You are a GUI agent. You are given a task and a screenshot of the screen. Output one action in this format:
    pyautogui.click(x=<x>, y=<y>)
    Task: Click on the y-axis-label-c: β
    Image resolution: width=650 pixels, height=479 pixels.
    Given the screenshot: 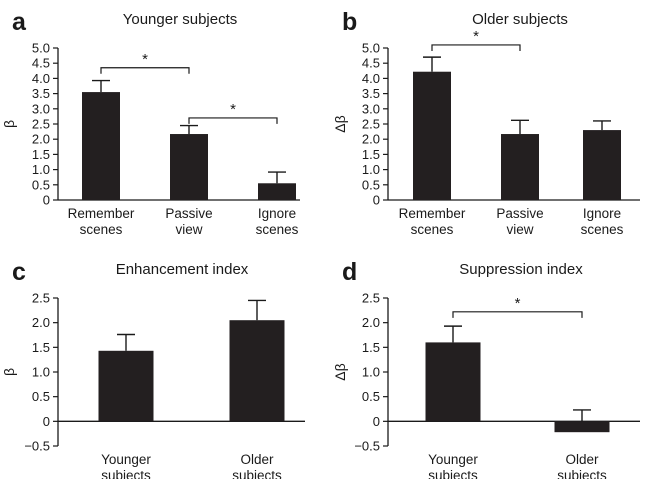 What is the action you would take?
    pyautogui.click(x=9, y=372)
    